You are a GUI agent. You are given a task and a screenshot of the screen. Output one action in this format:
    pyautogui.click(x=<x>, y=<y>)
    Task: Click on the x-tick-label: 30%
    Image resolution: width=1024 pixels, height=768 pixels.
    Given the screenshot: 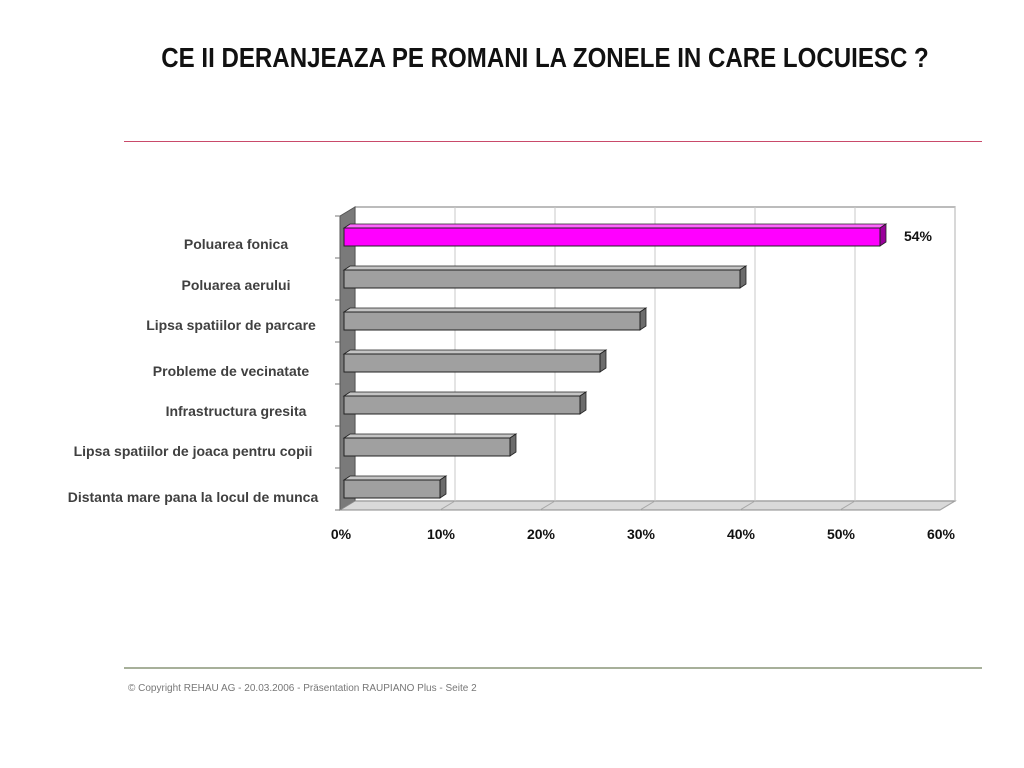 What is the action you would take?
    pyautogui.click(x=641, y=534)
    